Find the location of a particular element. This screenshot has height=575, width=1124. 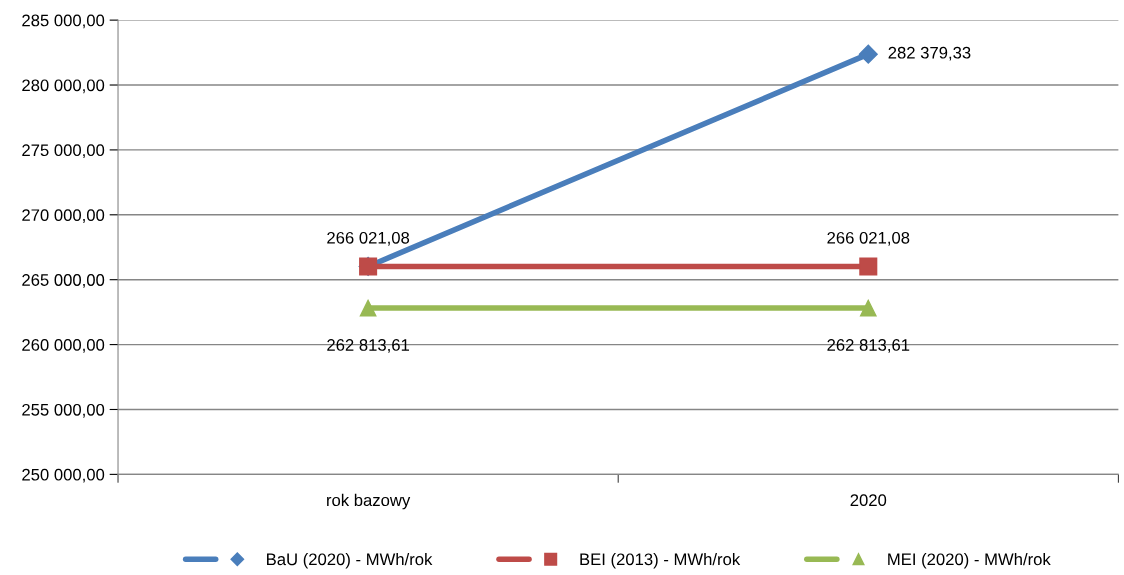

y-tick-label: 275 000,00 is located at coordinates (63, 151).